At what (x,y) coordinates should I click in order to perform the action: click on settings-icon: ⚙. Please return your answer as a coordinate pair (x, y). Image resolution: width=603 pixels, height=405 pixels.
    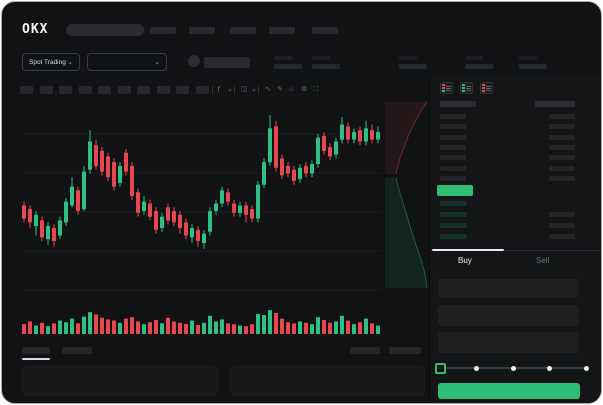
    Looking at the image, I should click on (304, 89).